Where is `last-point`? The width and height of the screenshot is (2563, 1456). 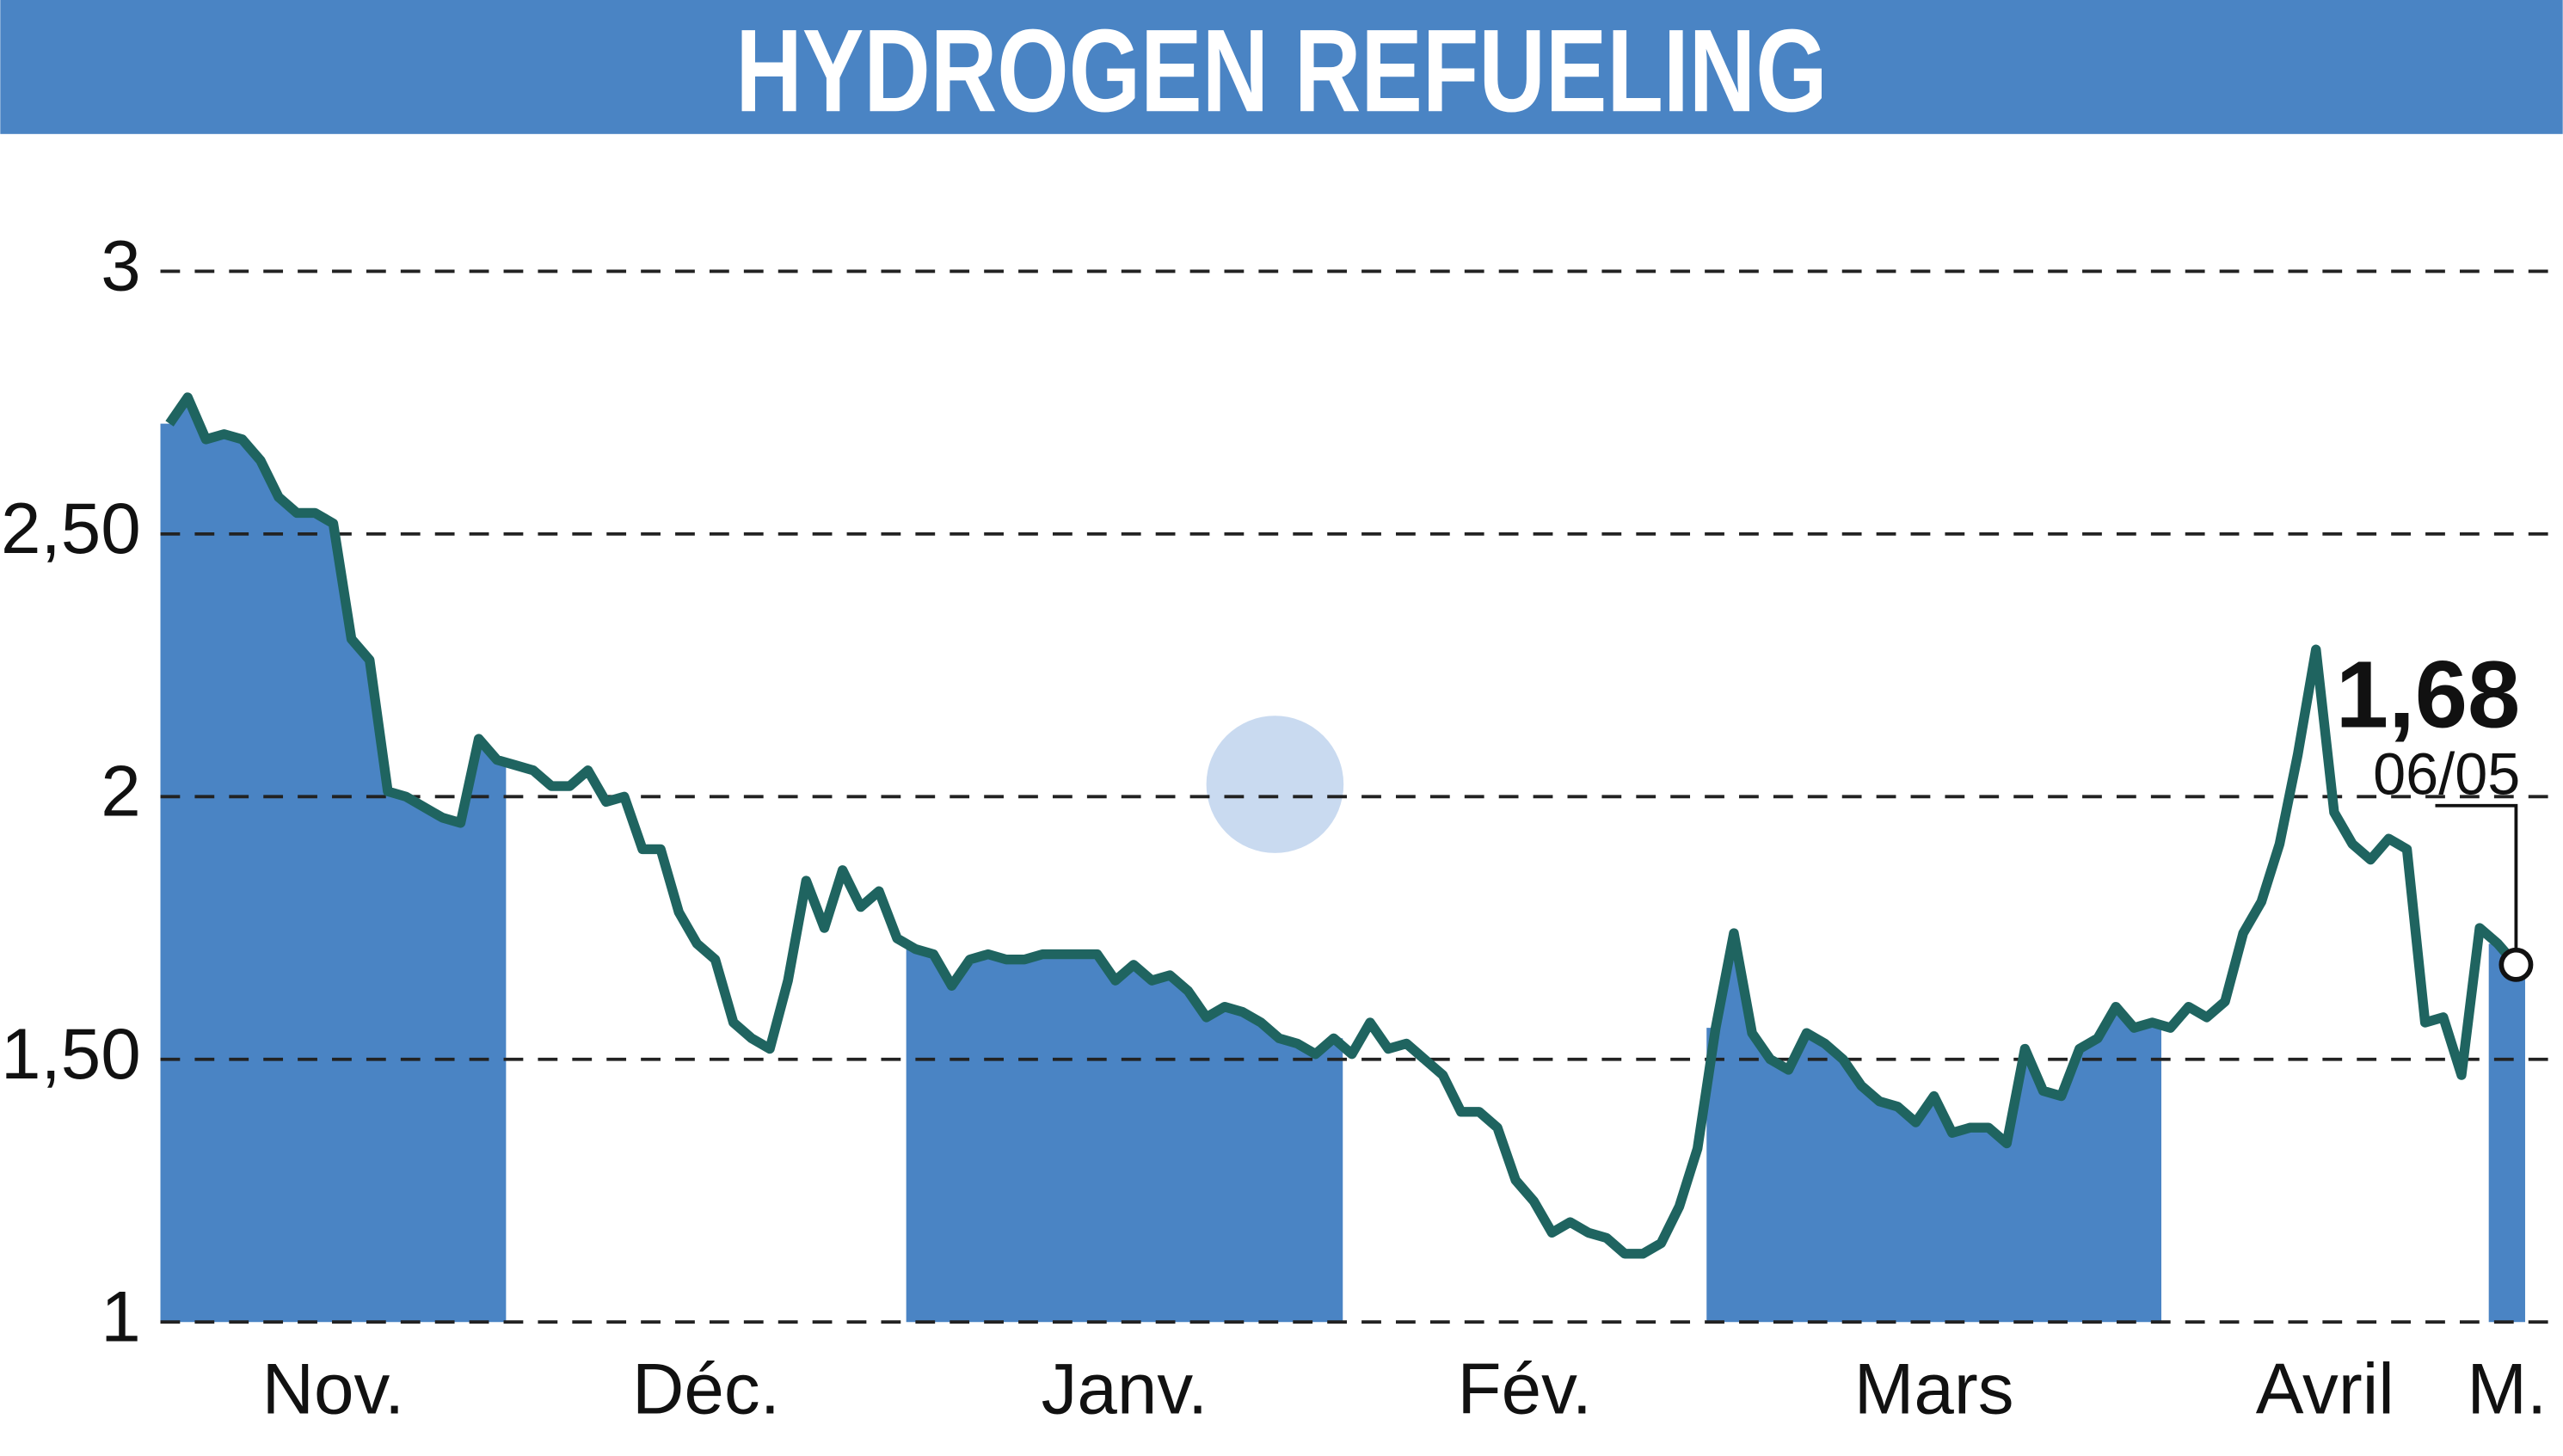 last-point is located at coordinates (2516, 965).